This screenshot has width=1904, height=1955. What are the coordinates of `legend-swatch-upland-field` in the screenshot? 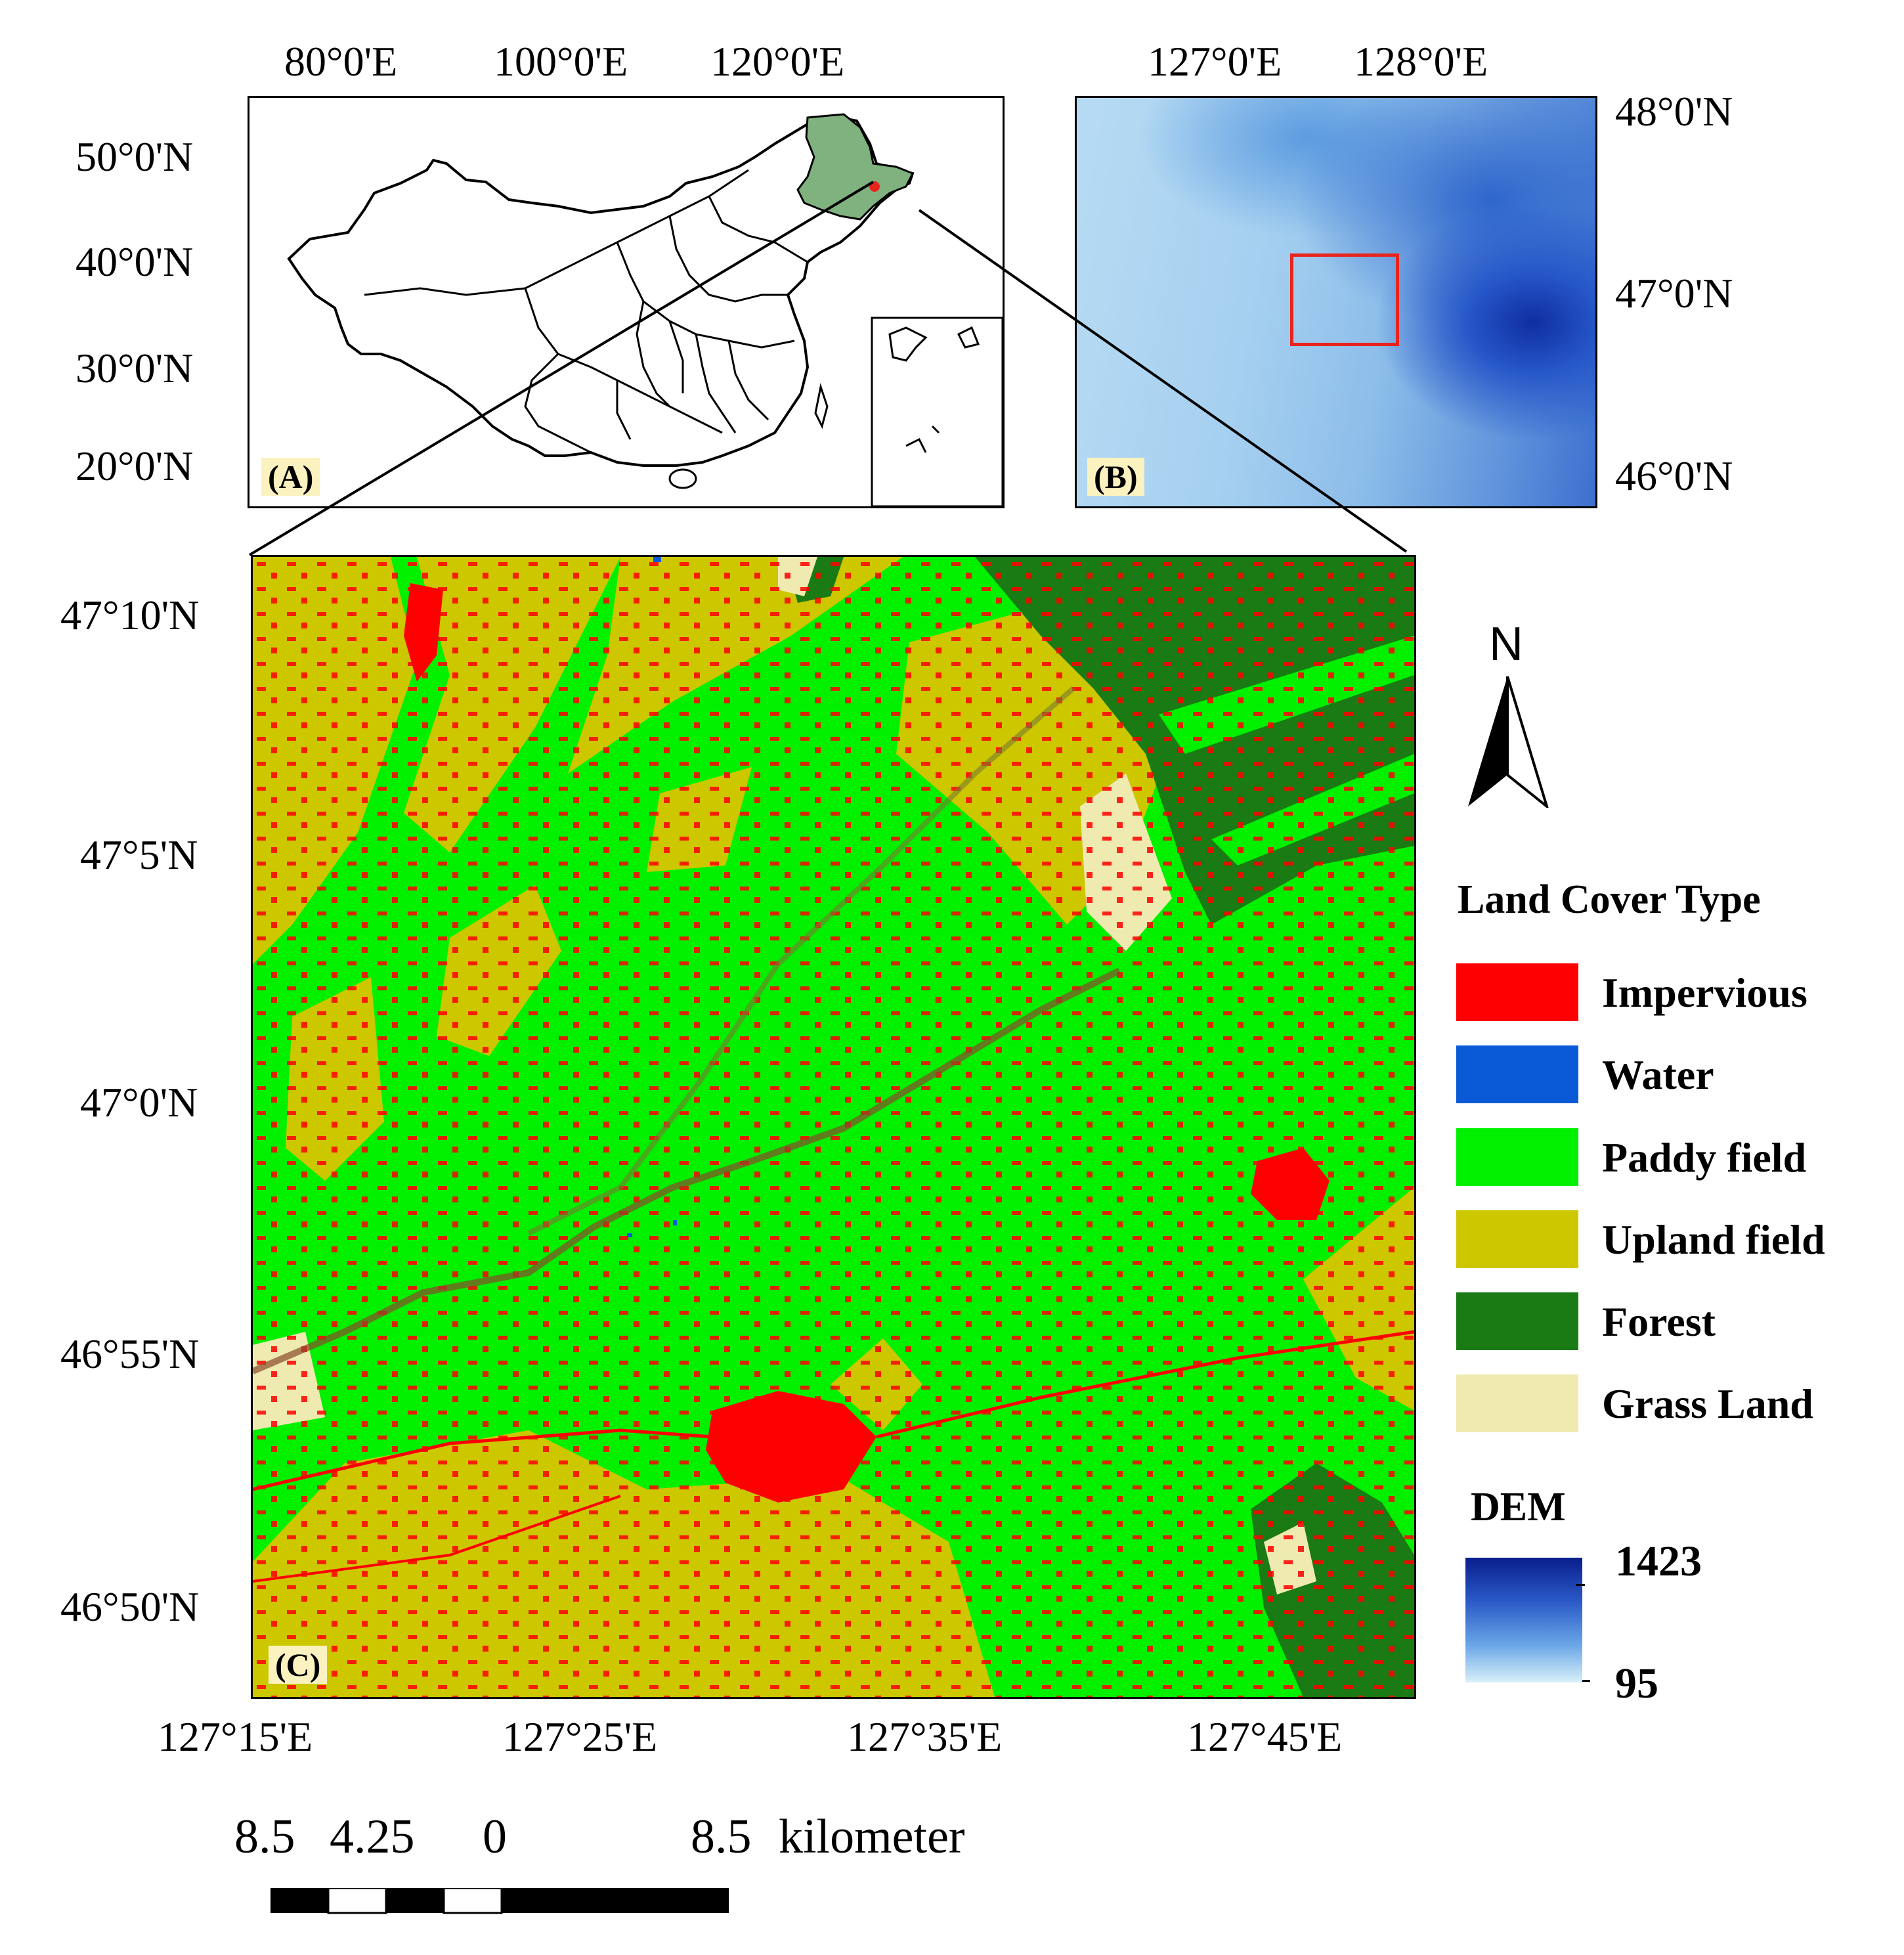 It's located at (1517, 1239).